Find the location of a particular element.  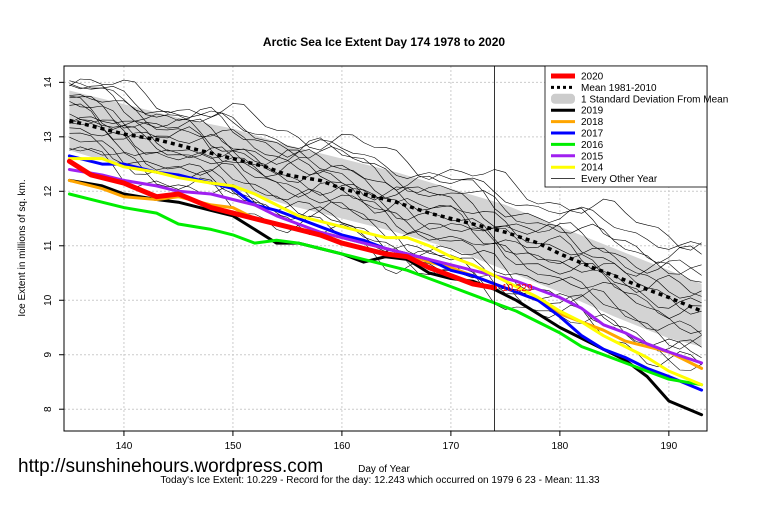

x-tick-label-160: 160 is located at coordinates (342, 446).